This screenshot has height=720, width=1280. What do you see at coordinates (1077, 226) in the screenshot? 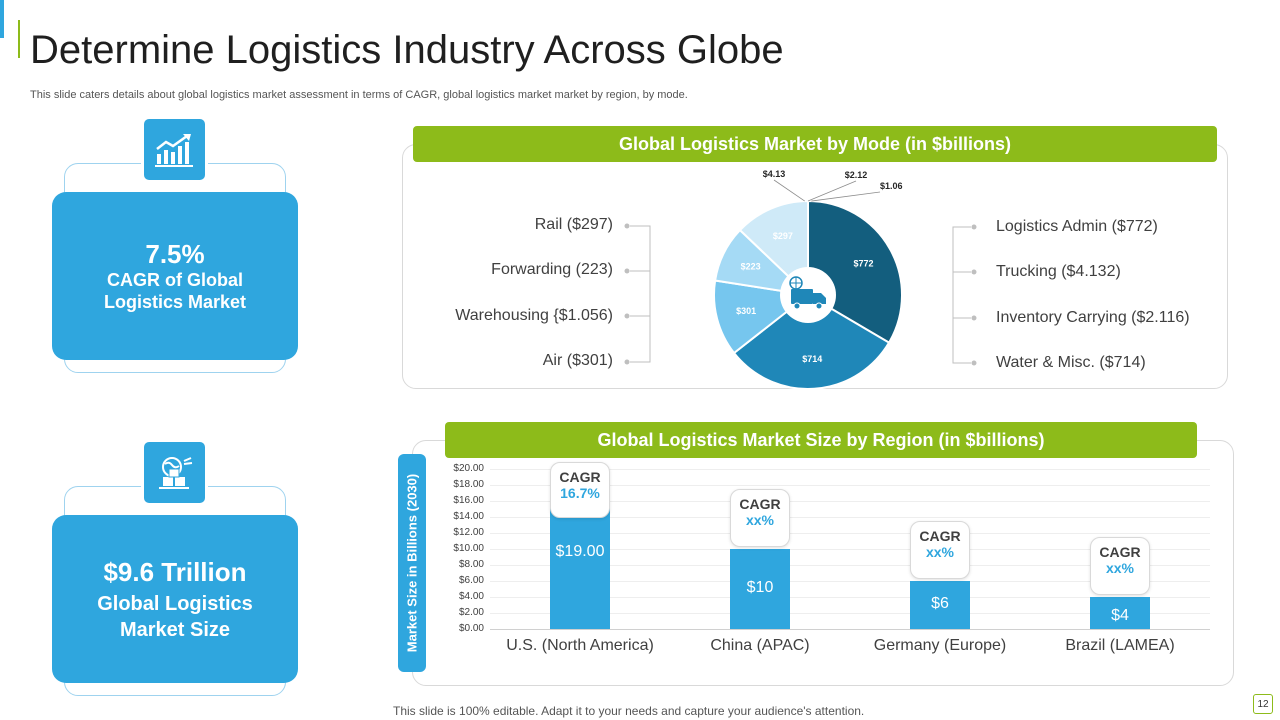
I see `legend-logistics-admin: Logistics Admin ($772)` at bounding box center [1077, 226].